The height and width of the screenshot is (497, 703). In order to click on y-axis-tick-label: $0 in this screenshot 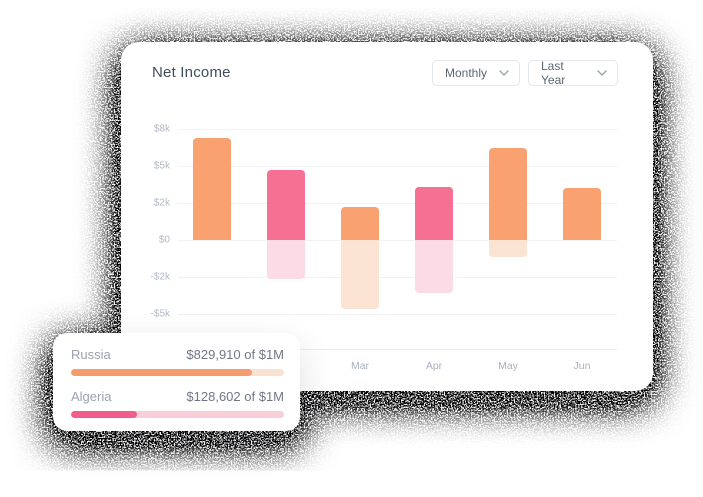, I will do `click(164, 240)`.